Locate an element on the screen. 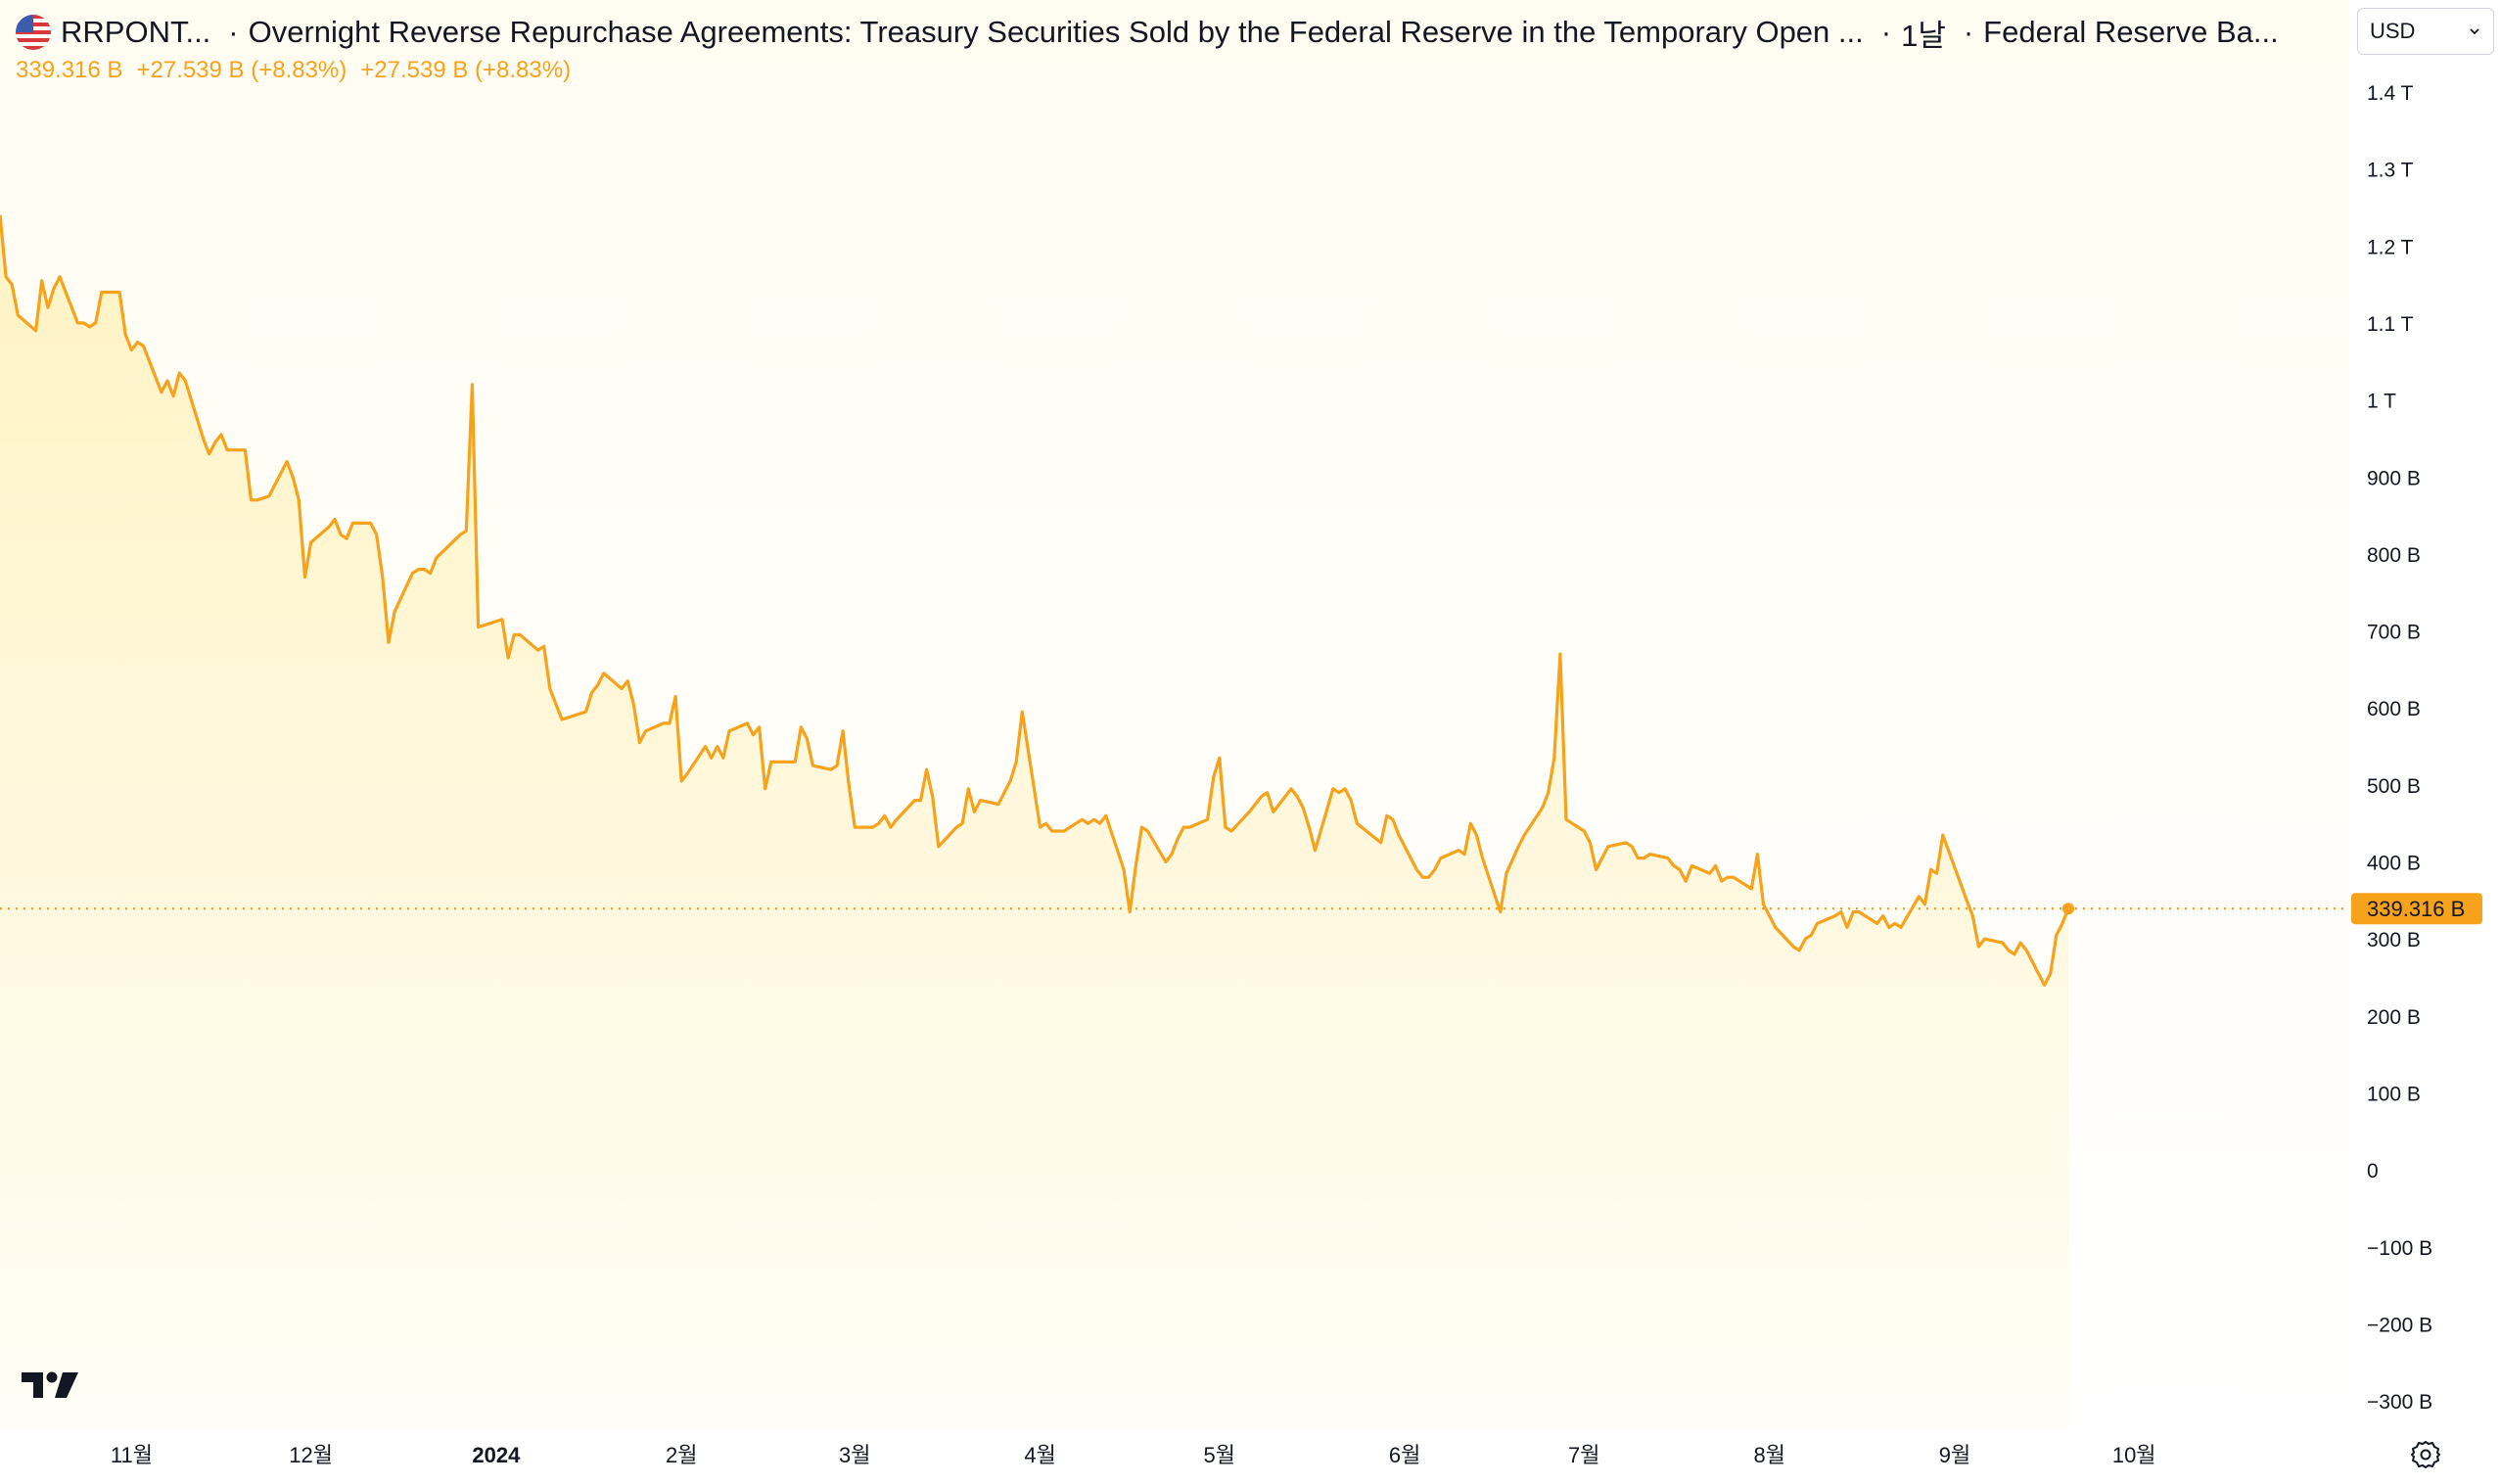 The width and height of the screenshot is (2500, 1484). last-value: 339.316 B is located at coordinates (70, 70).